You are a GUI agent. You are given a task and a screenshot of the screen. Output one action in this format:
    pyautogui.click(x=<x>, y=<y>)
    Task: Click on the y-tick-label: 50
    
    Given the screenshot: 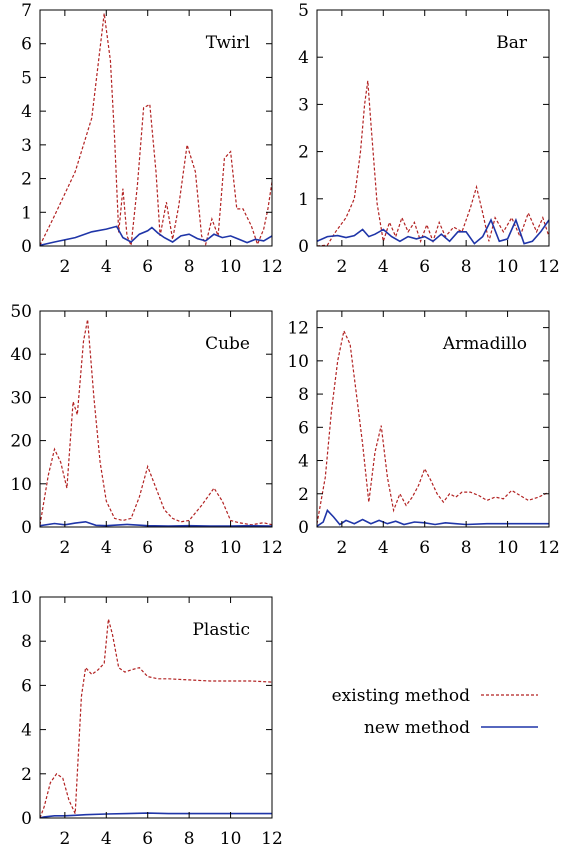 What is the action you would take?
    pyautogui.click(x=21, y=312)
    